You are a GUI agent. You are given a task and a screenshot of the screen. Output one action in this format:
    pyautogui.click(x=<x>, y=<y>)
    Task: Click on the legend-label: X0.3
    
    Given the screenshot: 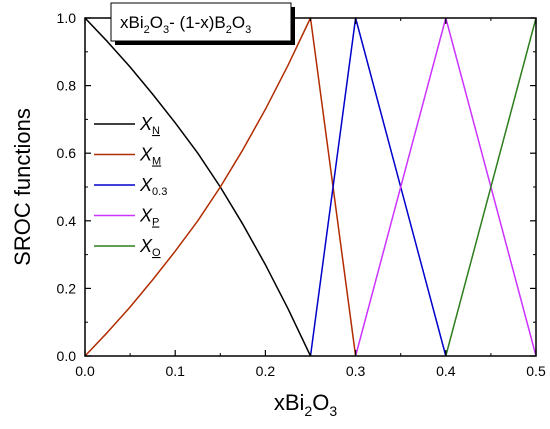 What is the action you would take?
    pyautogui.click(x=153, y=186)
    